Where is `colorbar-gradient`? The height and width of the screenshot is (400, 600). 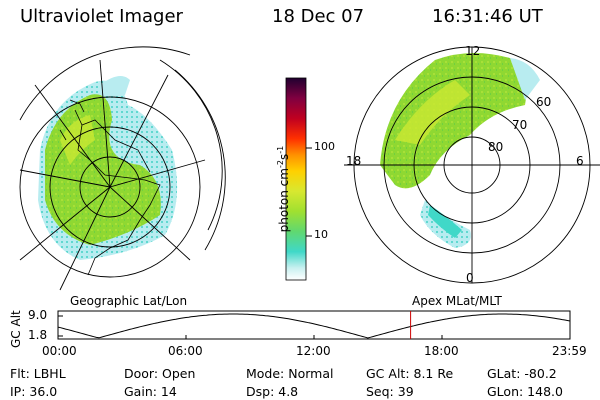
colorbar-gradient is located at coordinates (296, 179).